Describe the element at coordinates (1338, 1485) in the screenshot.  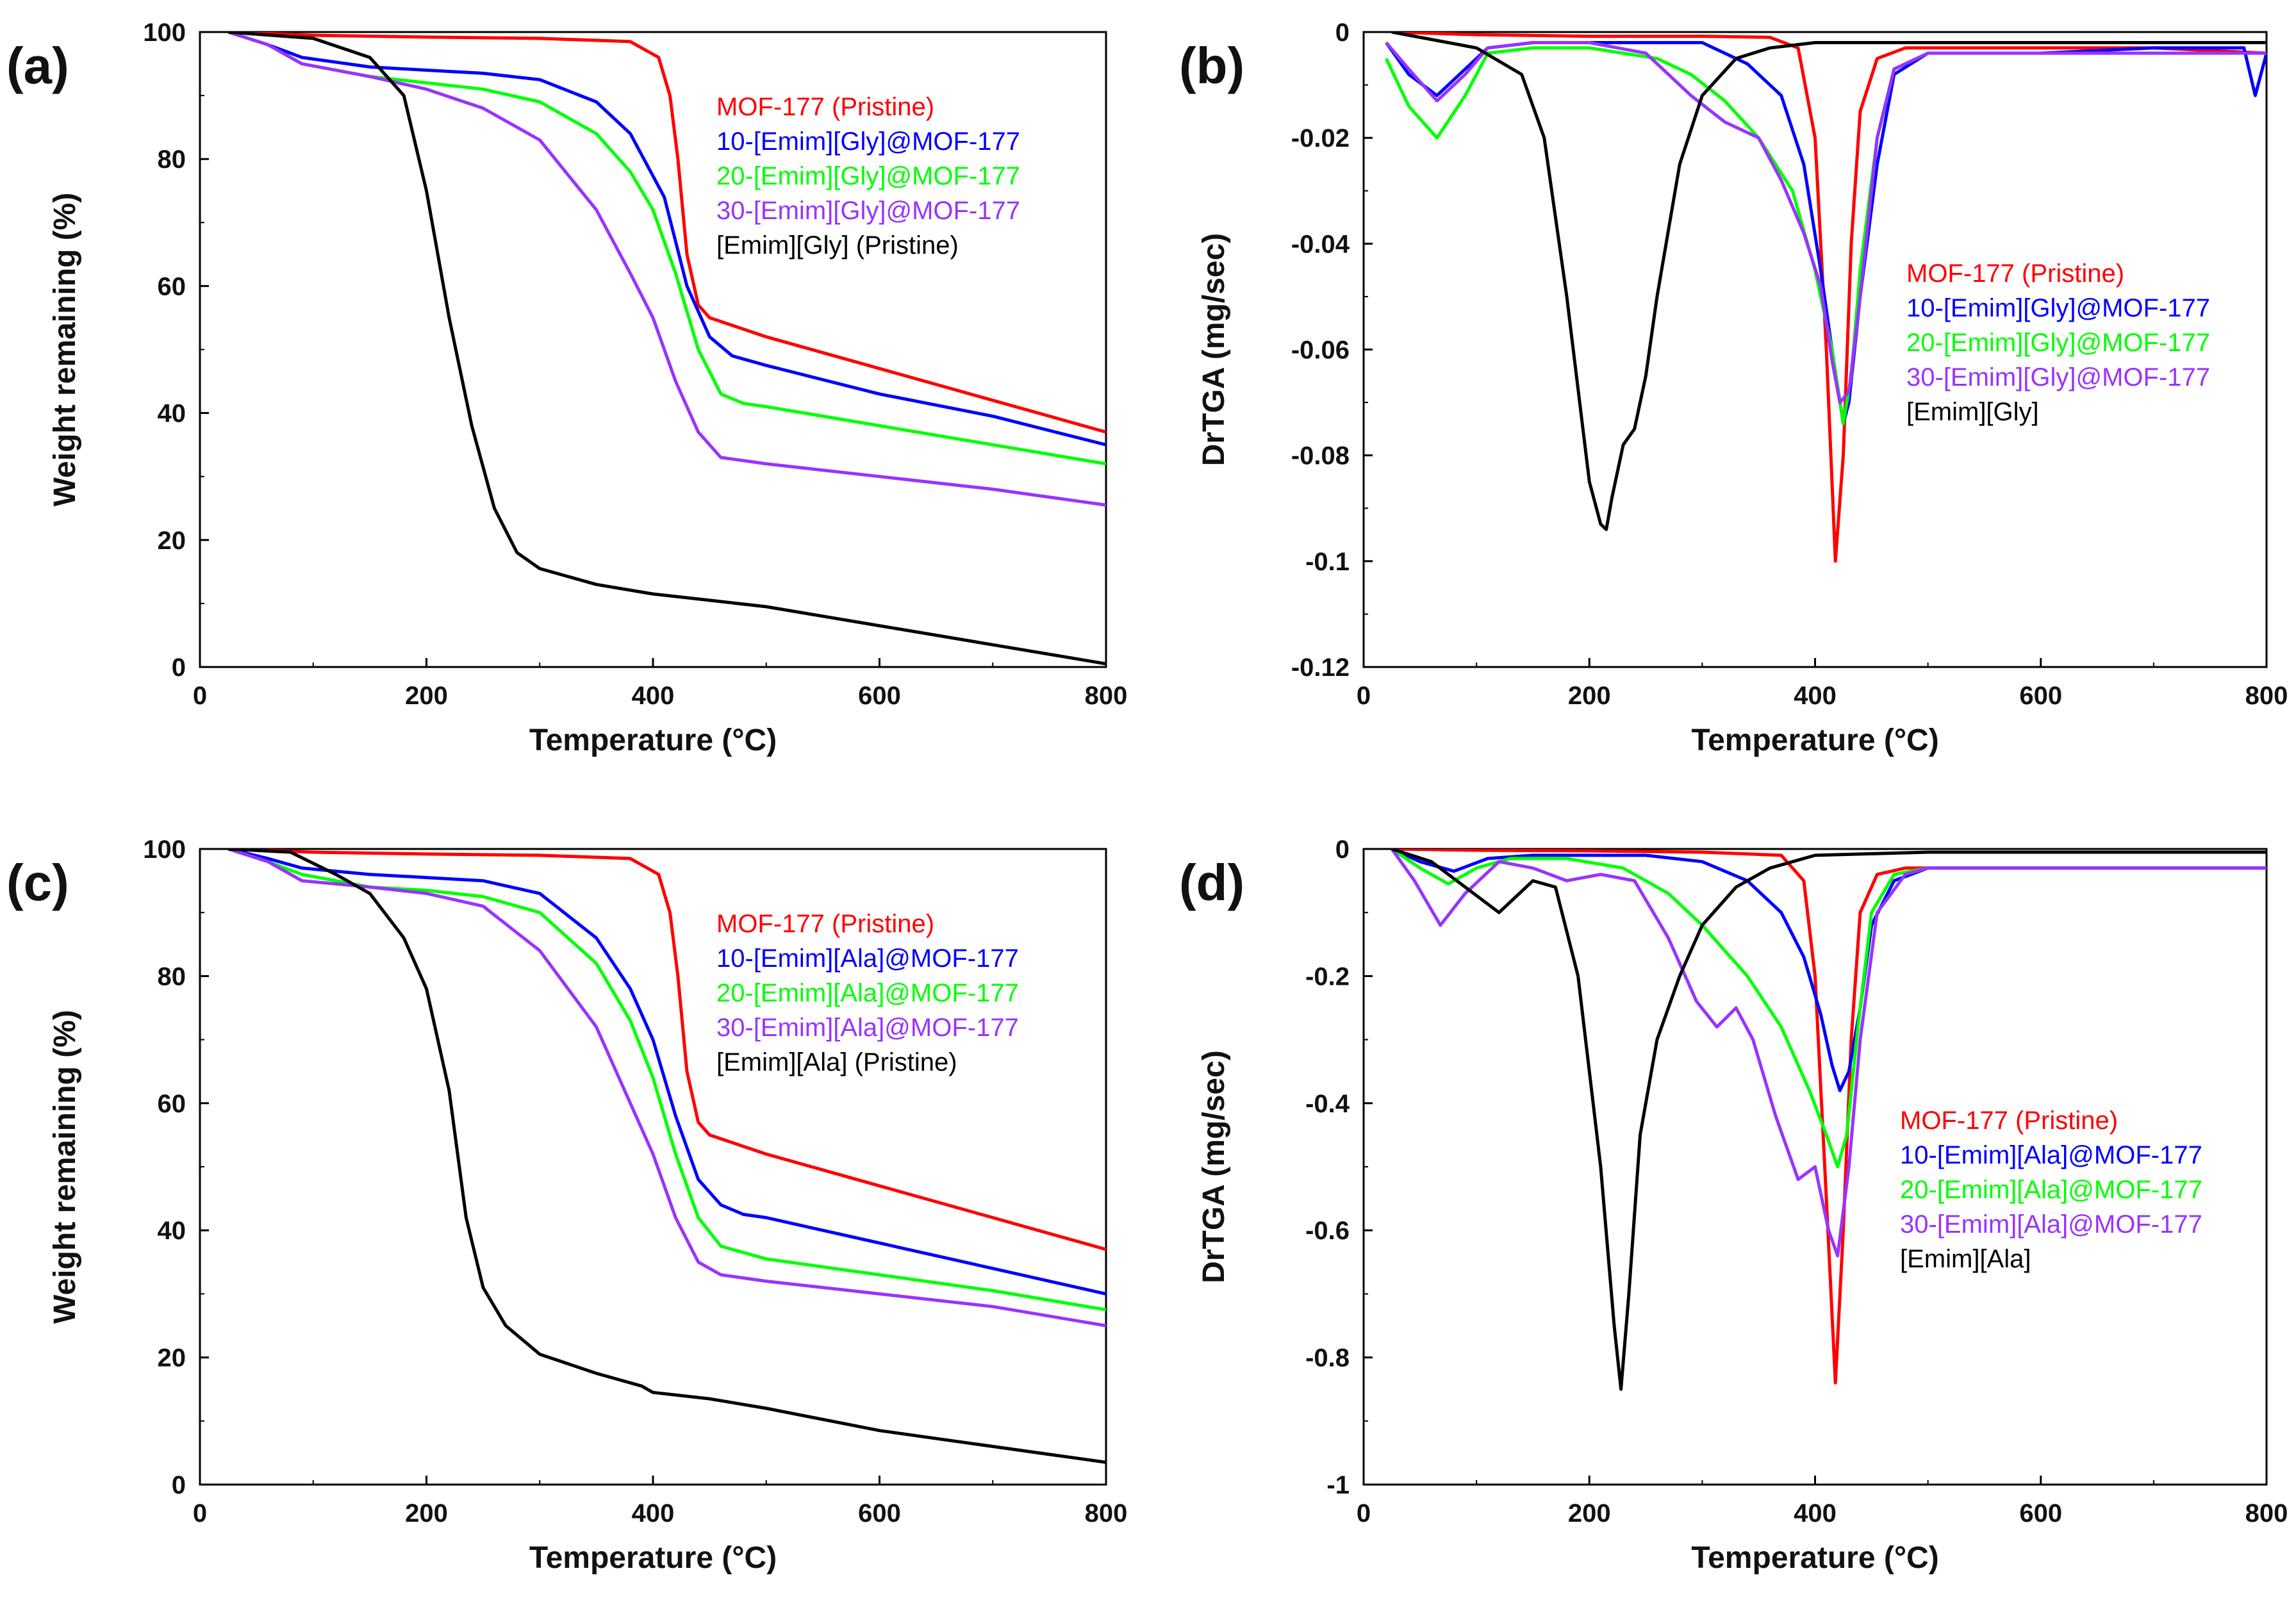
I see `y-tick-label: -1` at that location.